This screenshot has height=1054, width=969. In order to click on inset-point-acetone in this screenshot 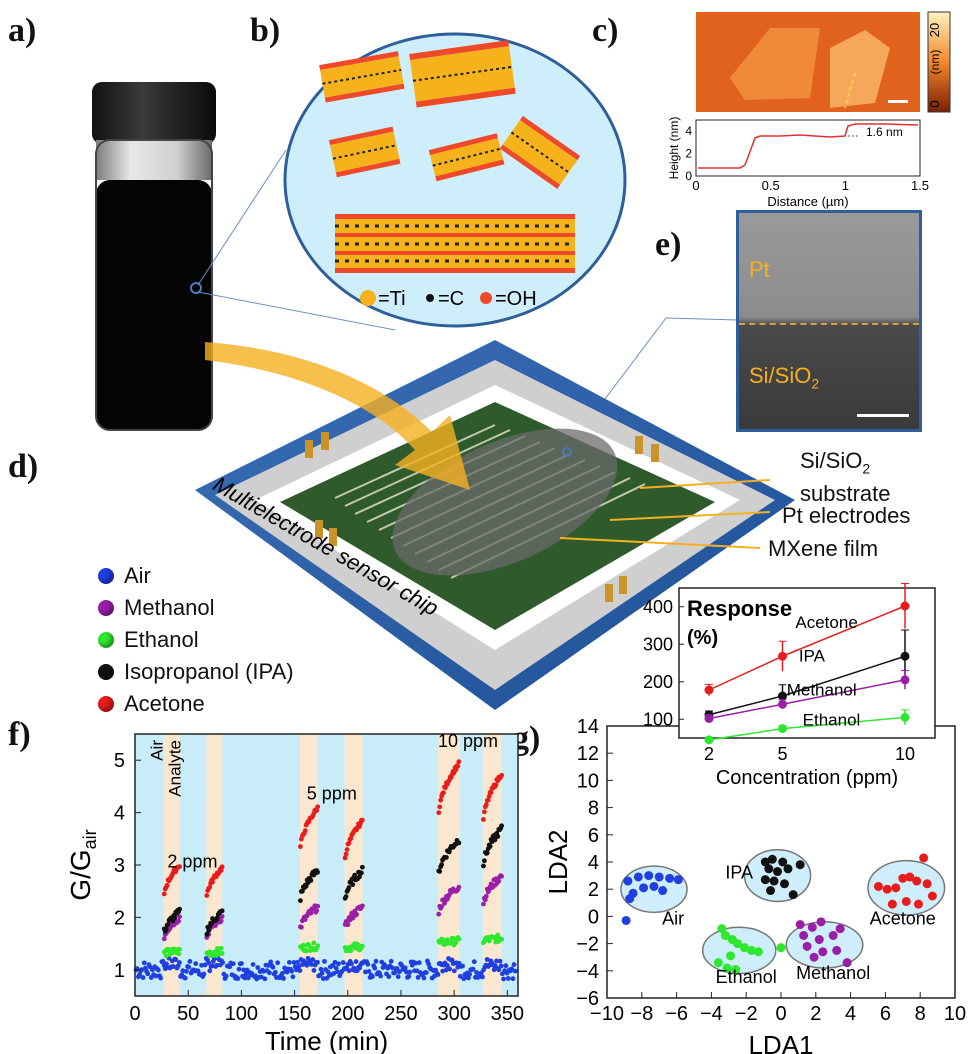, I will do `click(782, 656)`.